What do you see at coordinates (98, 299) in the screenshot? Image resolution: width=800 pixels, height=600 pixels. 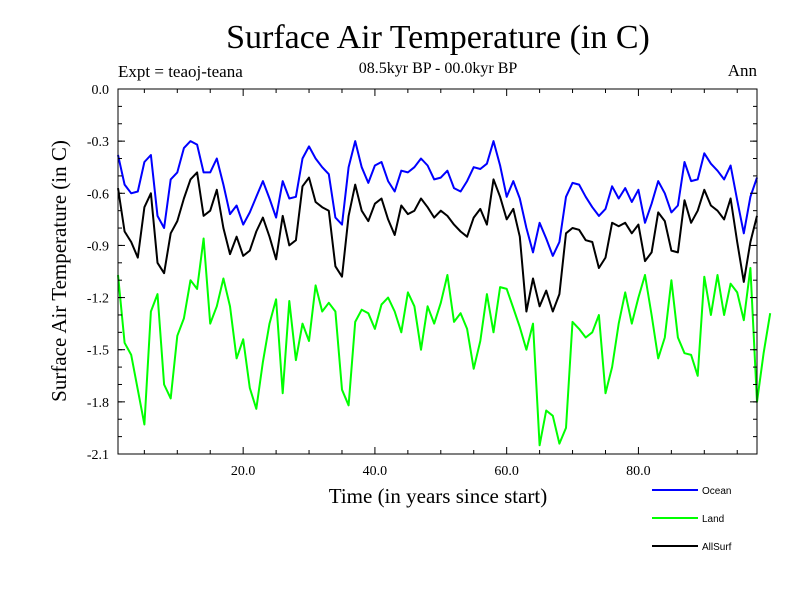 I see `y-tick-label: -1.2` at bounding box center [98, 299].